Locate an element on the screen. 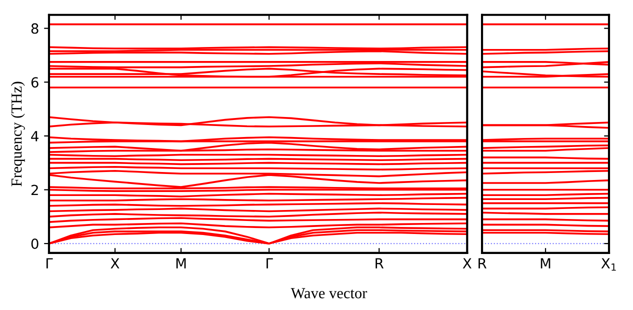  x-tick-label: X$_{1}$ is located at coordinates (608, 264).